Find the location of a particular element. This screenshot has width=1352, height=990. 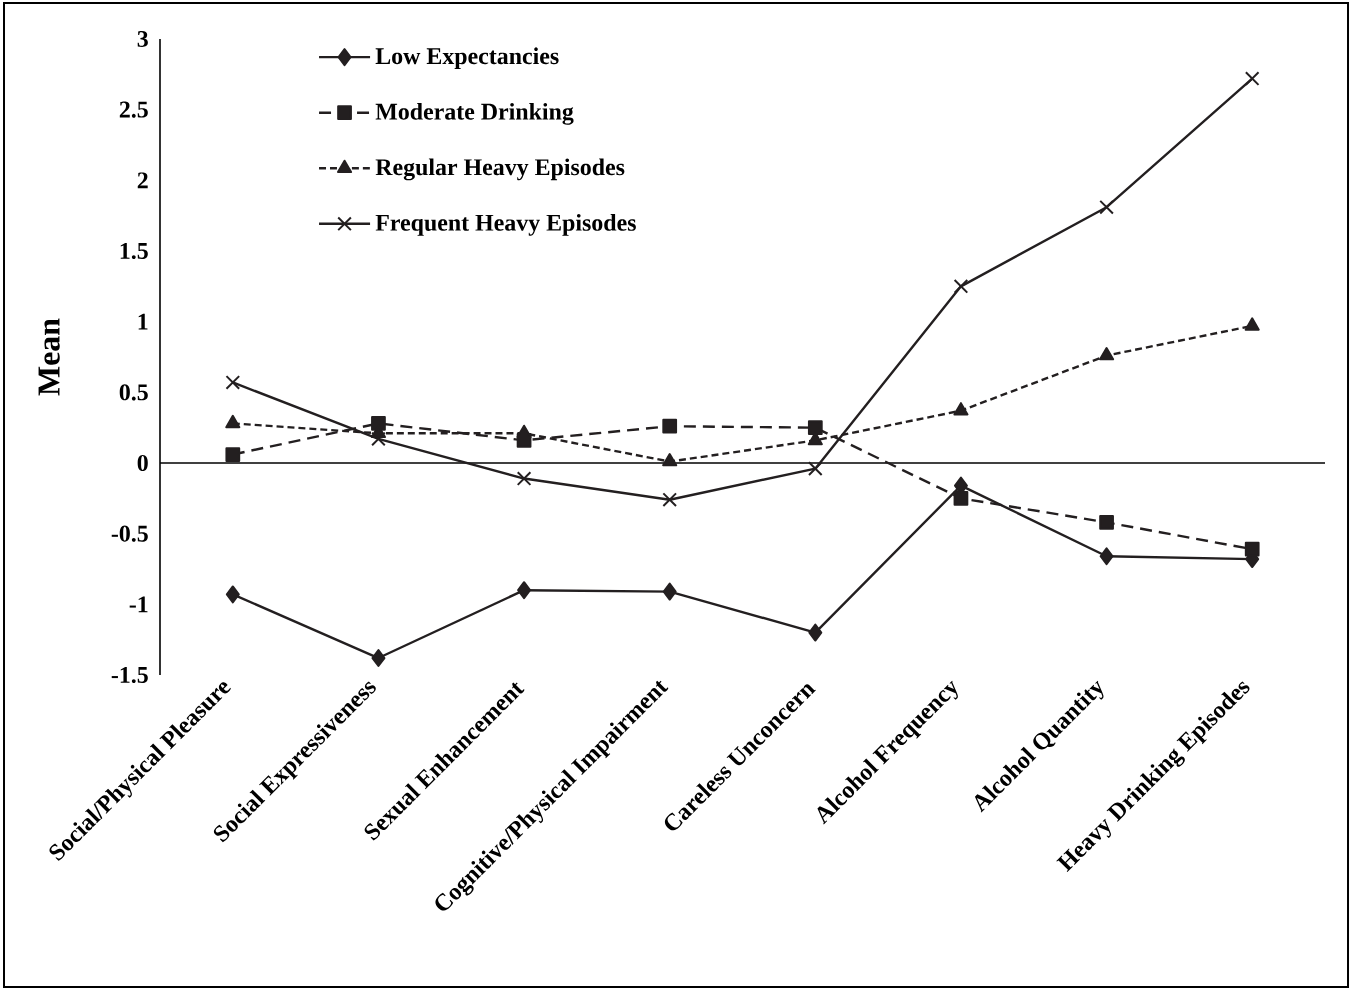

y-tick-label: 3 is located at coordinates (142, 39).